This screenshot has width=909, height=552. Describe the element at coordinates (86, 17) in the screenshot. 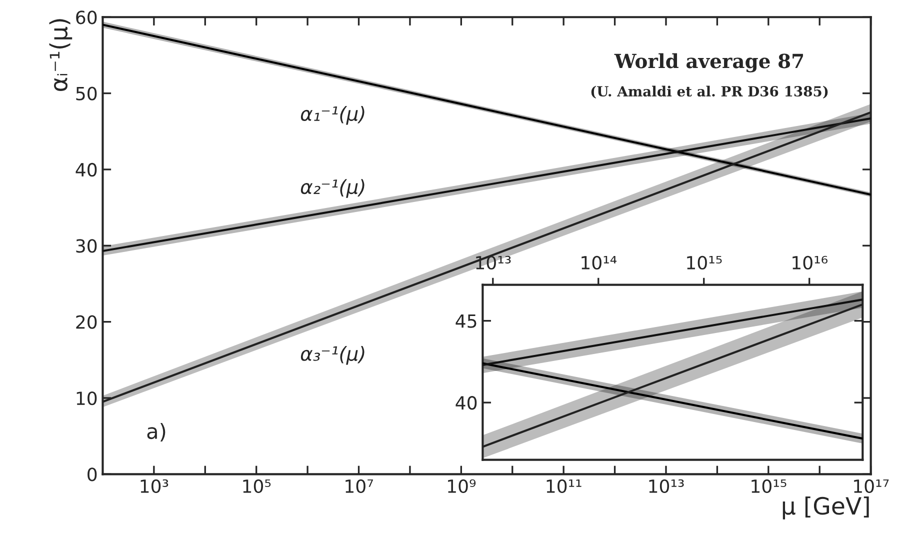

I see `y-tick-label: 60` at that location.